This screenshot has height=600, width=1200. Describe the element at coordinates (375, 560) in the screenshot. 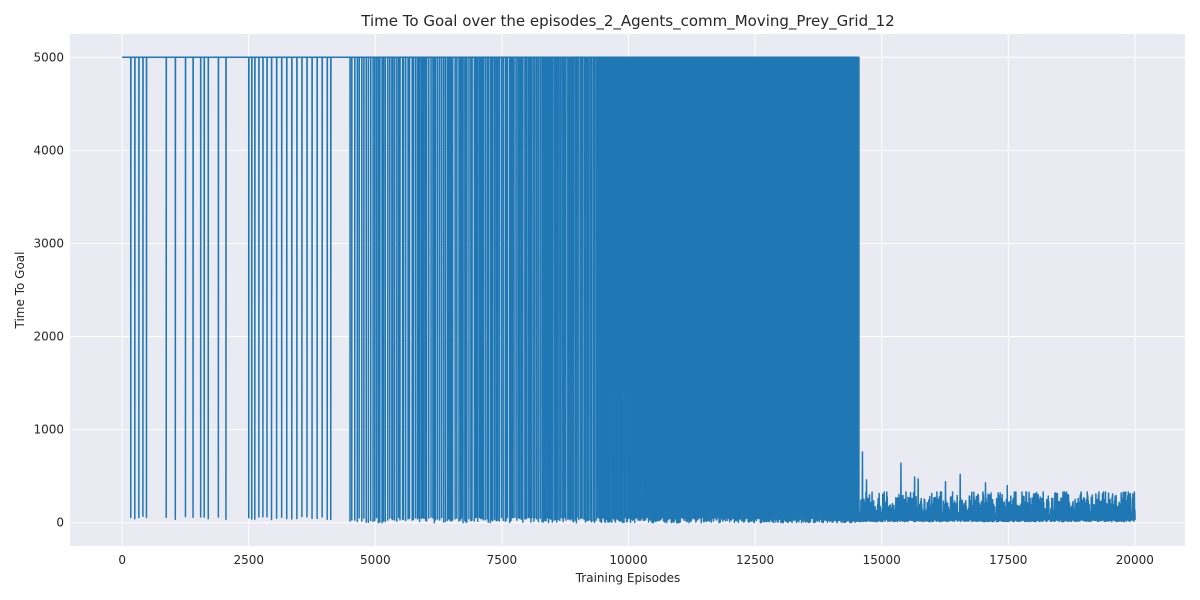

I see `x-tick-label: 5000` at that location.